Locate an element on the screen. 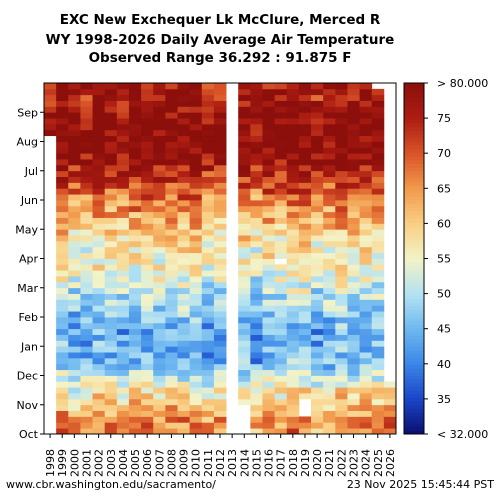 This screenshot has width=500, height=500. x-tick-label-2020: 2020 is located at coordinates (317, 463).